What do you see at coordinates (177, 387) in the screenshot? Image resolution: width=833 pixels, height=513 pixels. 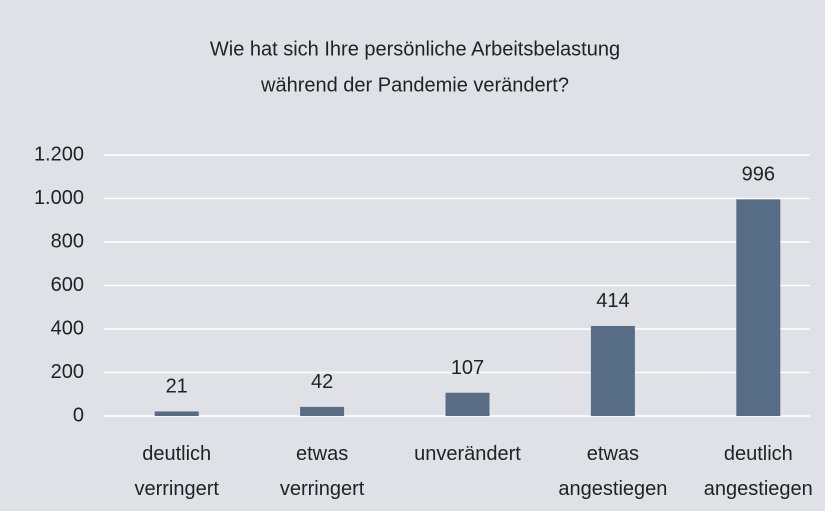 I see `data-label: 21` at bounding box center [177, 387].